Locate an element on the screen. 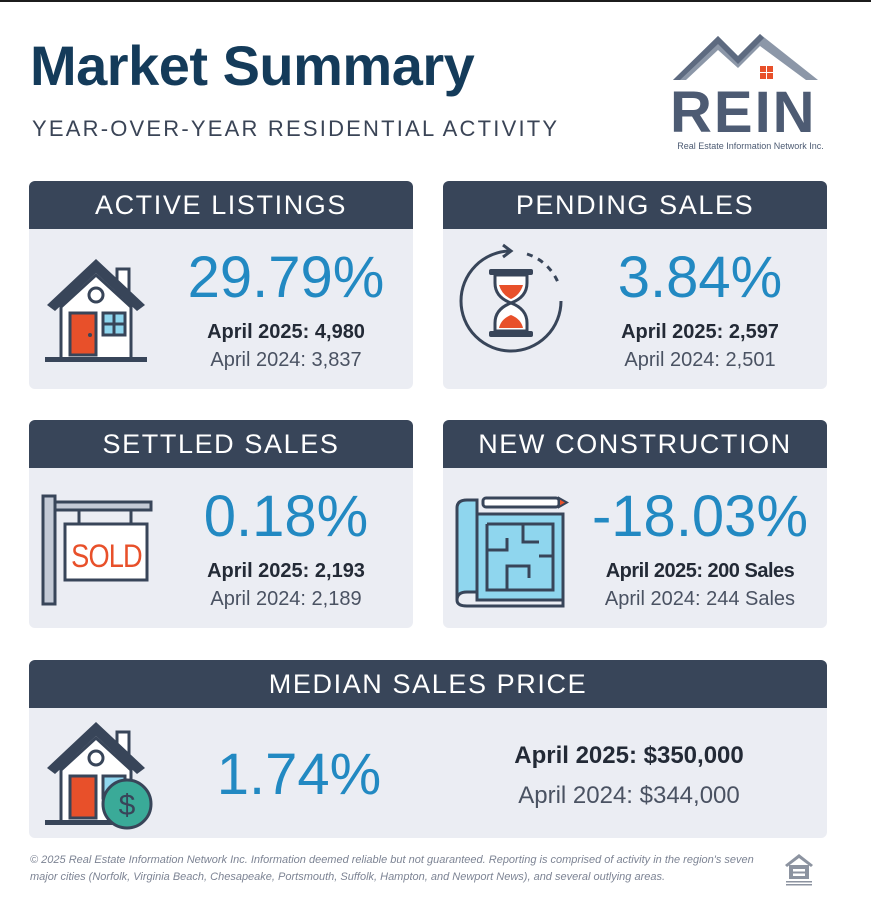 The image size is (871, 898). current-value: April 2025: 2,193 is located at coordinates (286, 571).